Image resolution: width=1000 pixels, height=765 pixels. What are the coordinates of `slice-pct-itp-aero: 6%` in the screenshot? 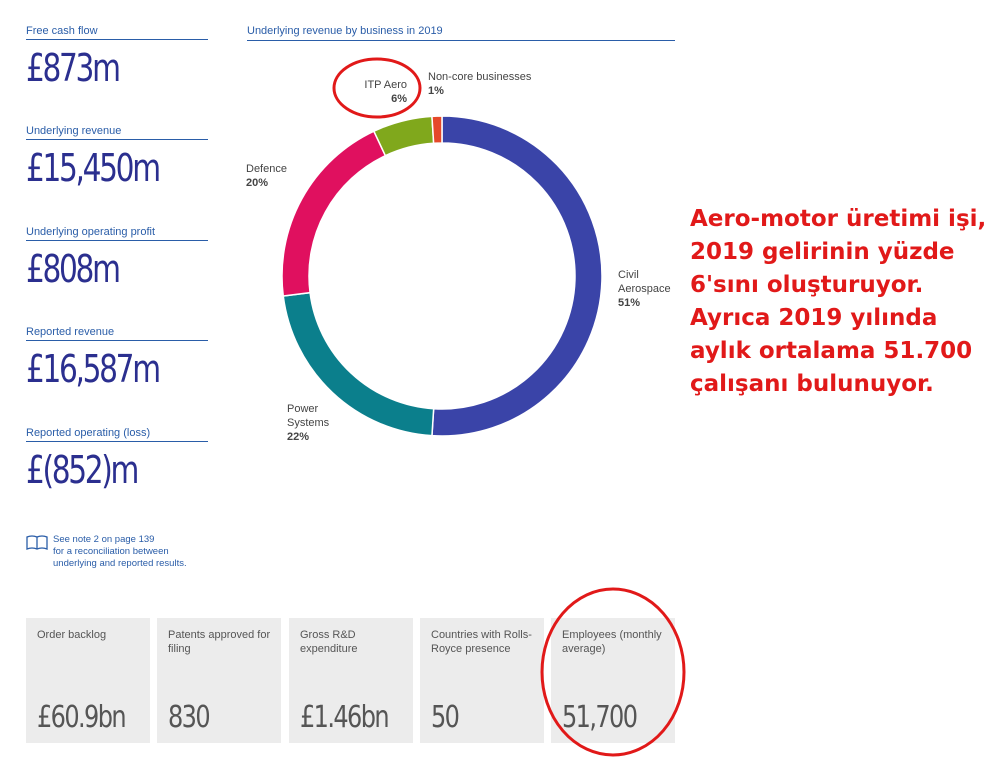 It's located at (399, 99).